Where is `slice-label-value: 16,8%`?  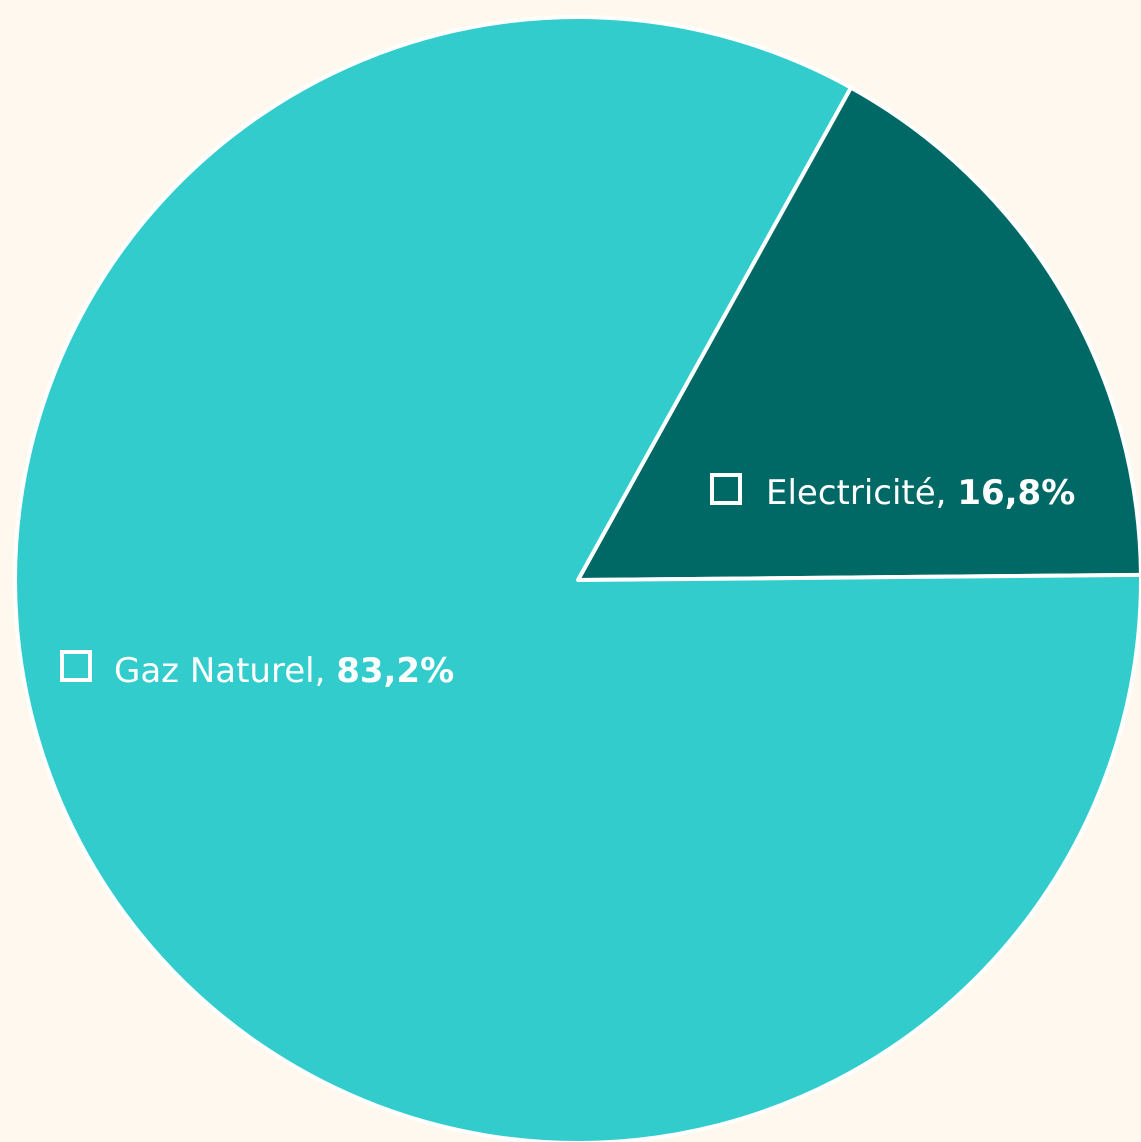 slice-label-value: 16,8% is located at coordinates (1016, 493).